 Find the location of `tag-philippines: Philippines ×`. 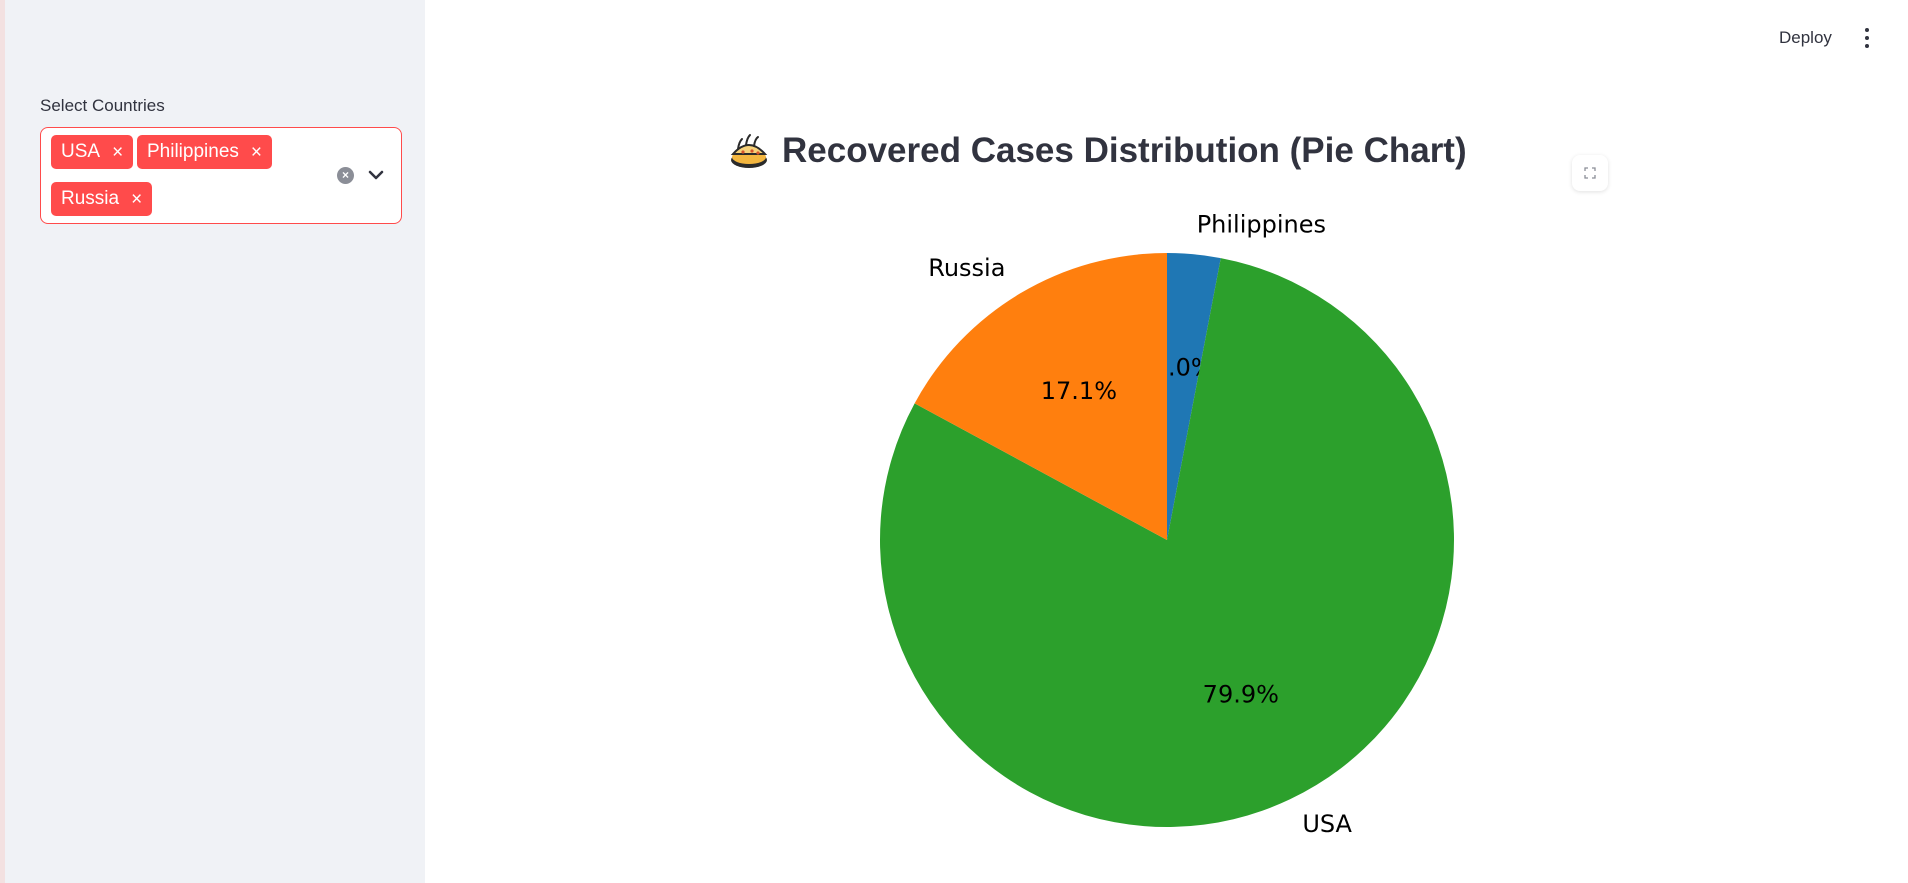

tag-philippines: Philippines × is located at coordinates (205, 152).